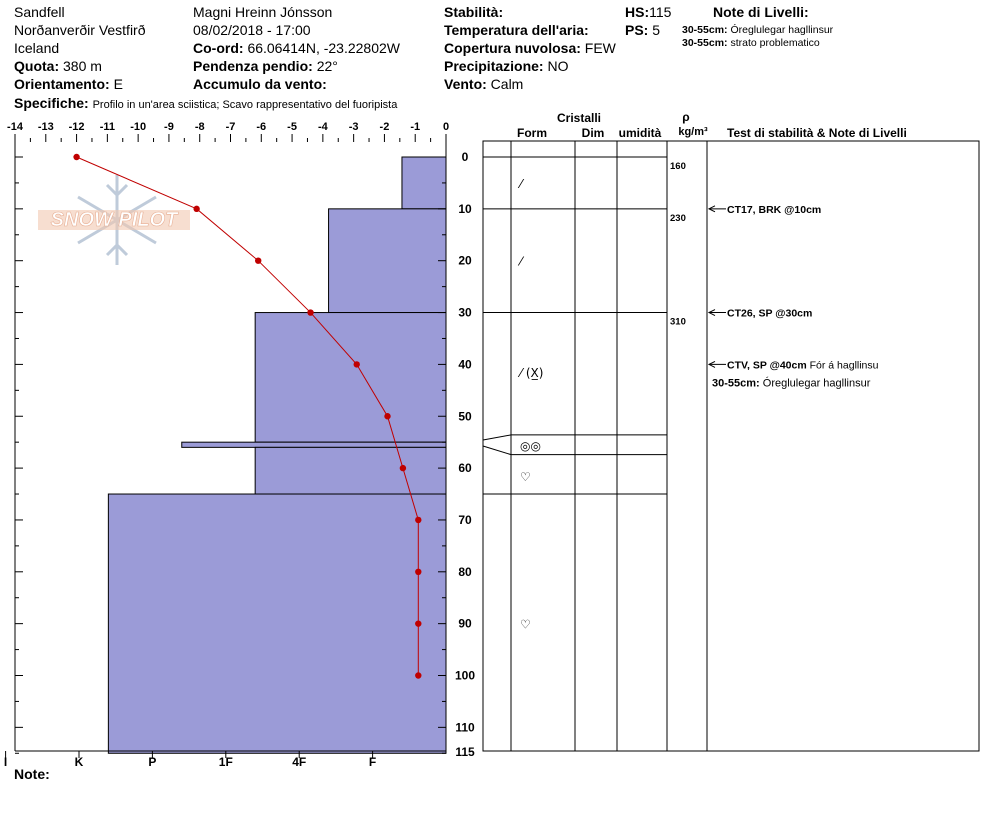  What do you see at coordinates (465, 157) in the screenshot?
I see `depth-tick-label: 0` at bounding box center [465, 157].